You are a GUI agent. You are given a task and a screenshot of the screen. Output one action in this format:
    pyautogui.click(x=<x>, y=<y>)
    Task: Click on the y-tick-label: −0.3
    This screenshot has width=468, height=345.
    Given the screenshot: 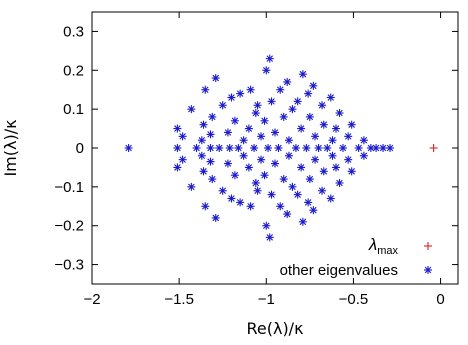 What is the action you would take?
    pyautogui.click(x=69, y=265)
    